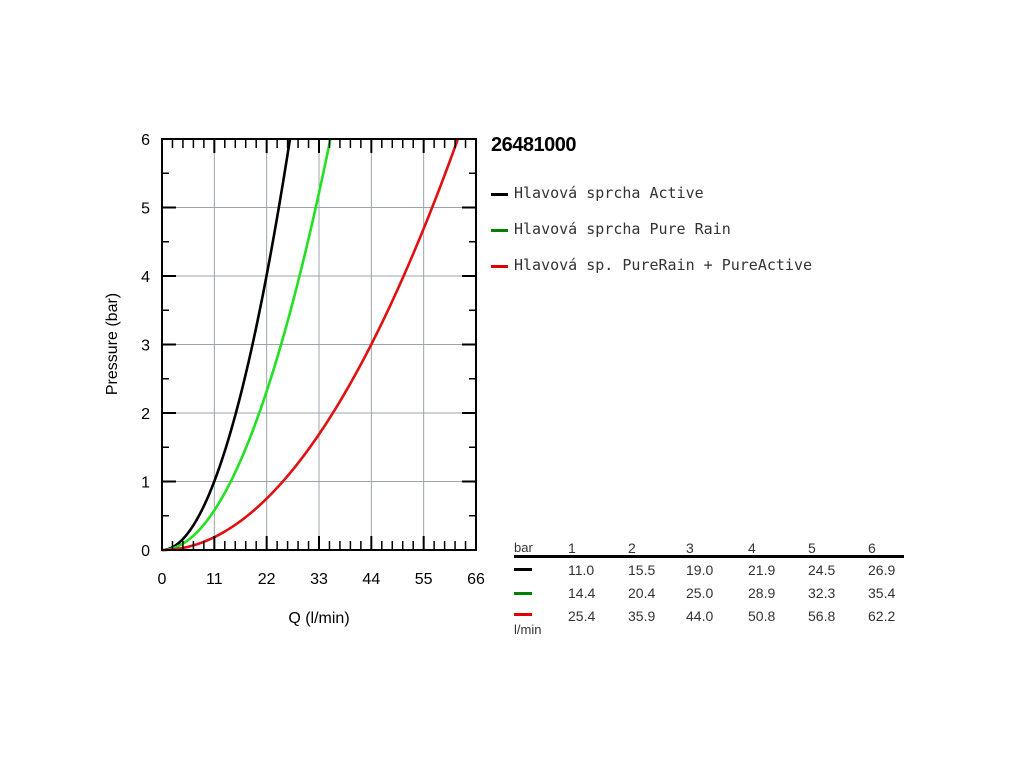 The image size is (1024, 768). What do you see at coordinates (145, 209) in the screenshot?
I see `y-tick-label: 5` at bounding box center [145, 209].